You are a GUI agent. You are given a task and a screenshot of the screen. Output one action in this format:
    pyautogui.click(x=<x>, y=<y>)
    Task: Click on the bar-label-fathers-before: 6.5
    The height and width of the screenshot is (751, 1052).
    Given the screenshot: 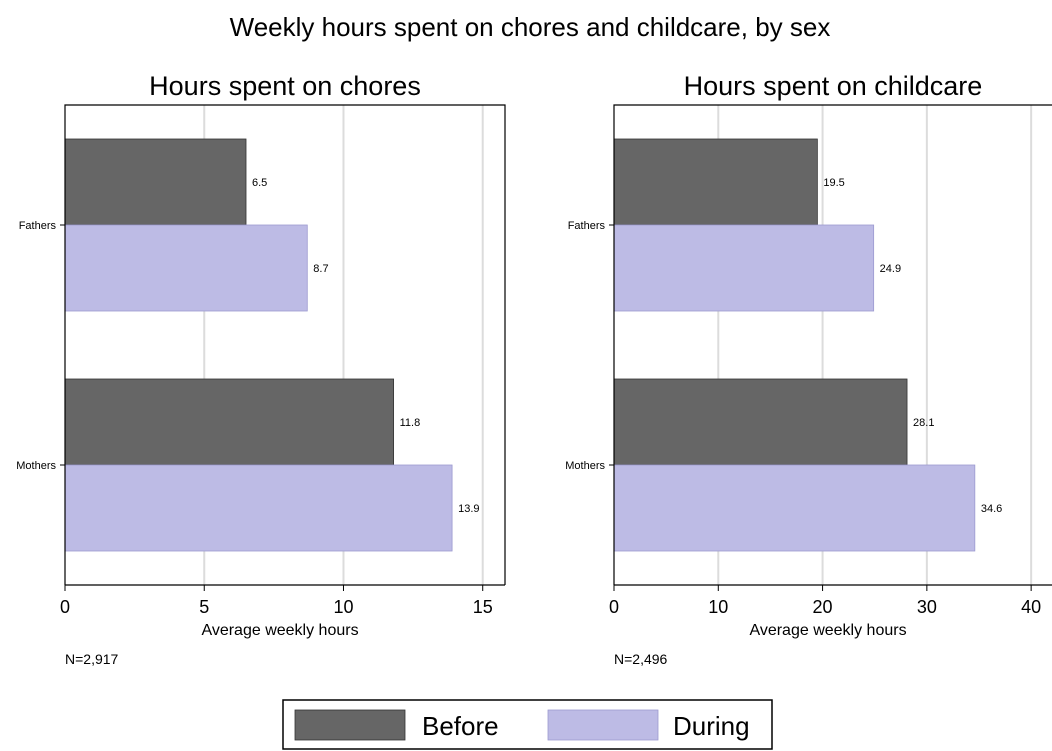 What is the action you would take?
    pyautogui.click(x=259, y=183)
    